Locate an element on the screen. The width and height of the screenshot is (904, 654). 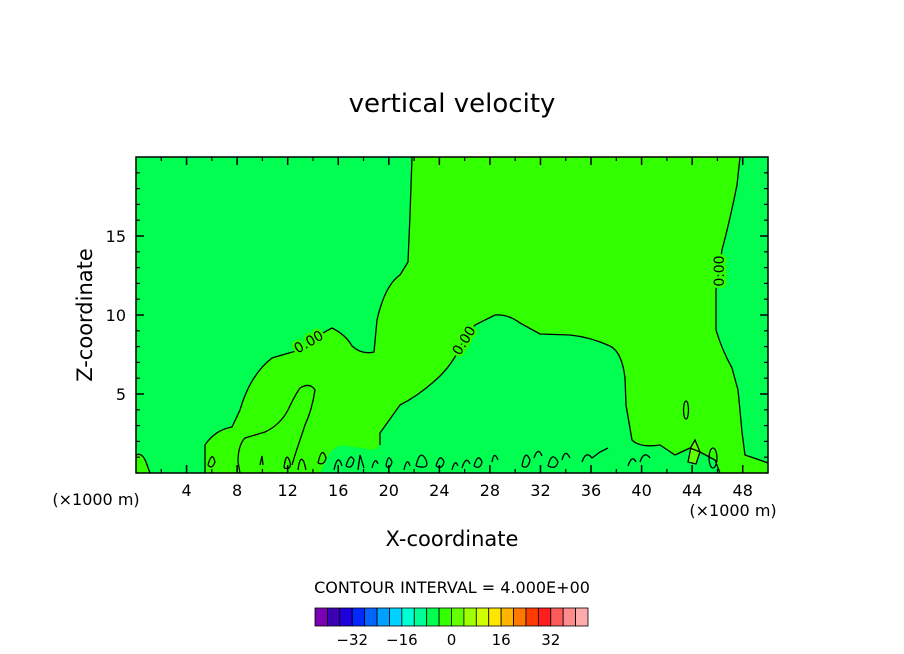
colorbar-tick-label: 0 is located at coordinates (452, 640).